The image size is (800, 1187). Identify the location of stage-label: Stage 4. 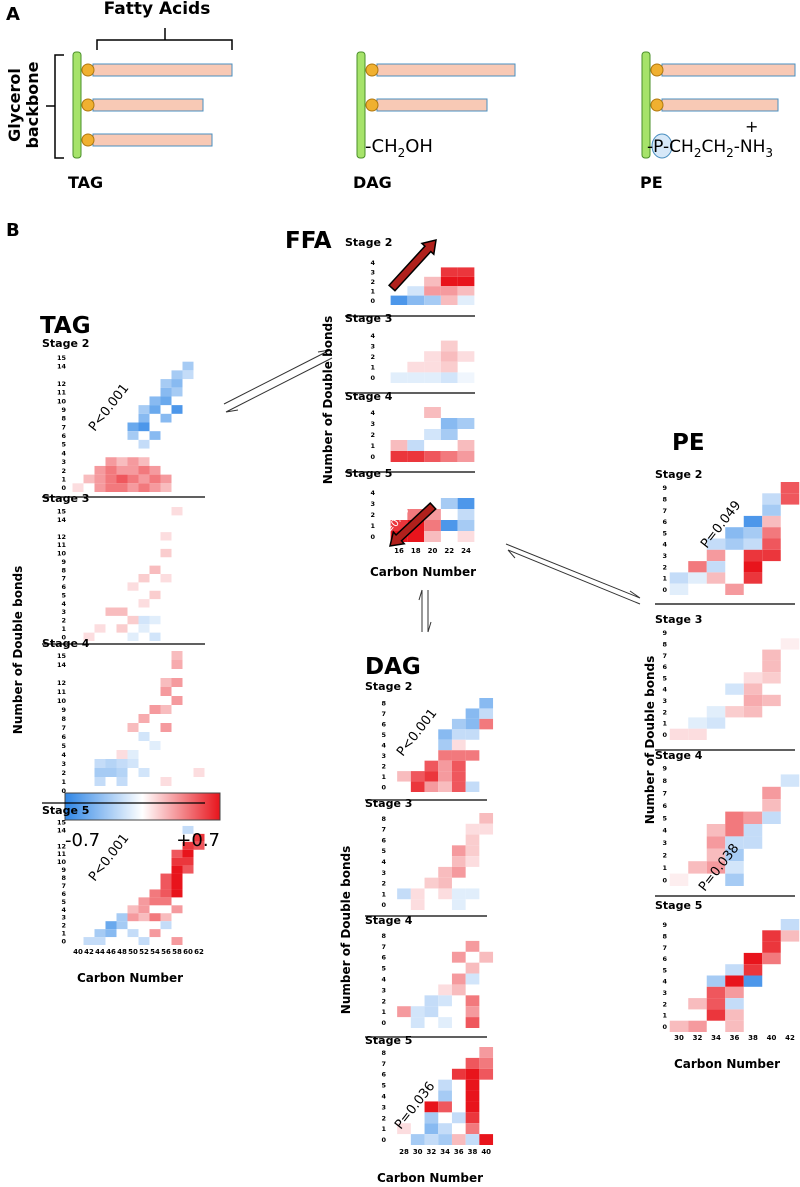
(369, 396).